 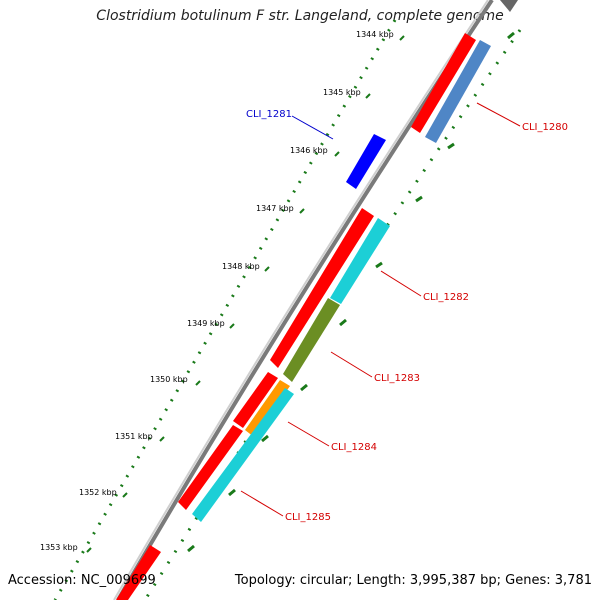 I want to click on ruler-tick-label: 1351 kbp, so click(x=134, y=436).